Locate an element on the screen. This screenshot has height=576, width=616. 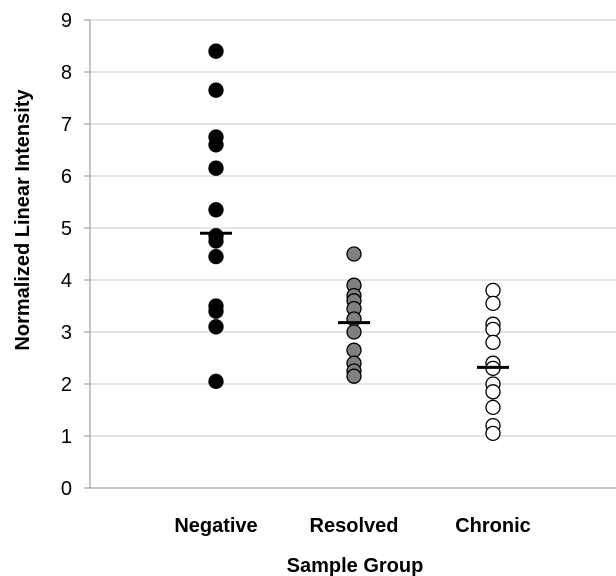
y-tick-label: 2 is located at coordinates (66, 385).